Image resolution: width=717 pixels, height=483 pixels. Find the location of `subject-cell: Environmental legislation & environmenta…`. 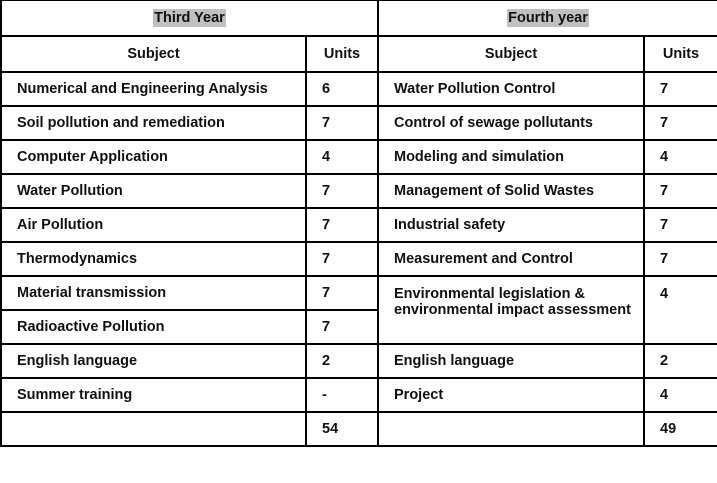

subject-cell: Environmental legislation & environmenta… is located at coordinates (511, 310).